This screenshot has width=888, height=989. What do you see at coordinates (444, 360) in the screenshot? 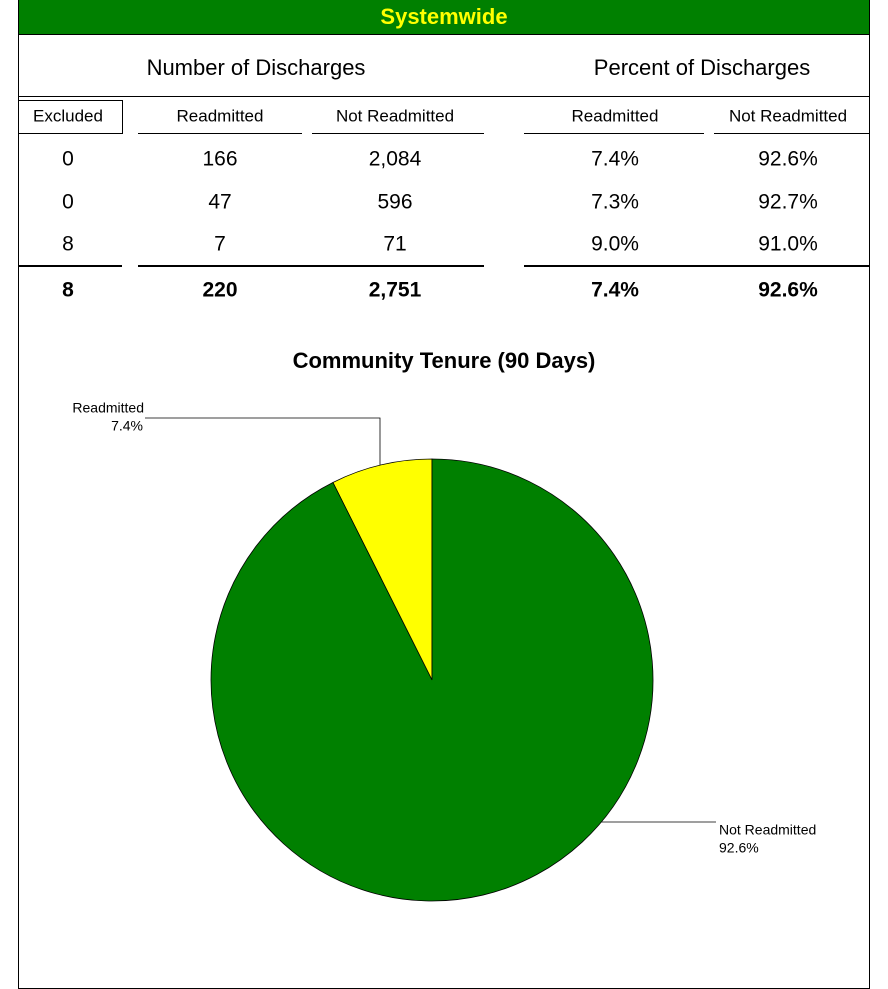
I see `chart-title: Community Tenure (90 Days)` at bounding box center [444, 360].